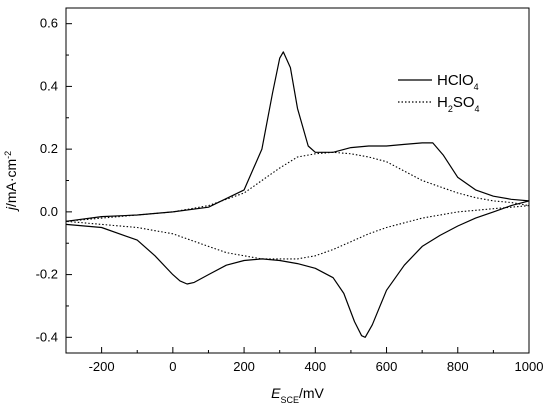 This screenshot has width=550, height=405. What do you see at coordinates (49, 85) in the screenshot?
I see `y-tick-label: 0.4` at bounding box center [49, 85].